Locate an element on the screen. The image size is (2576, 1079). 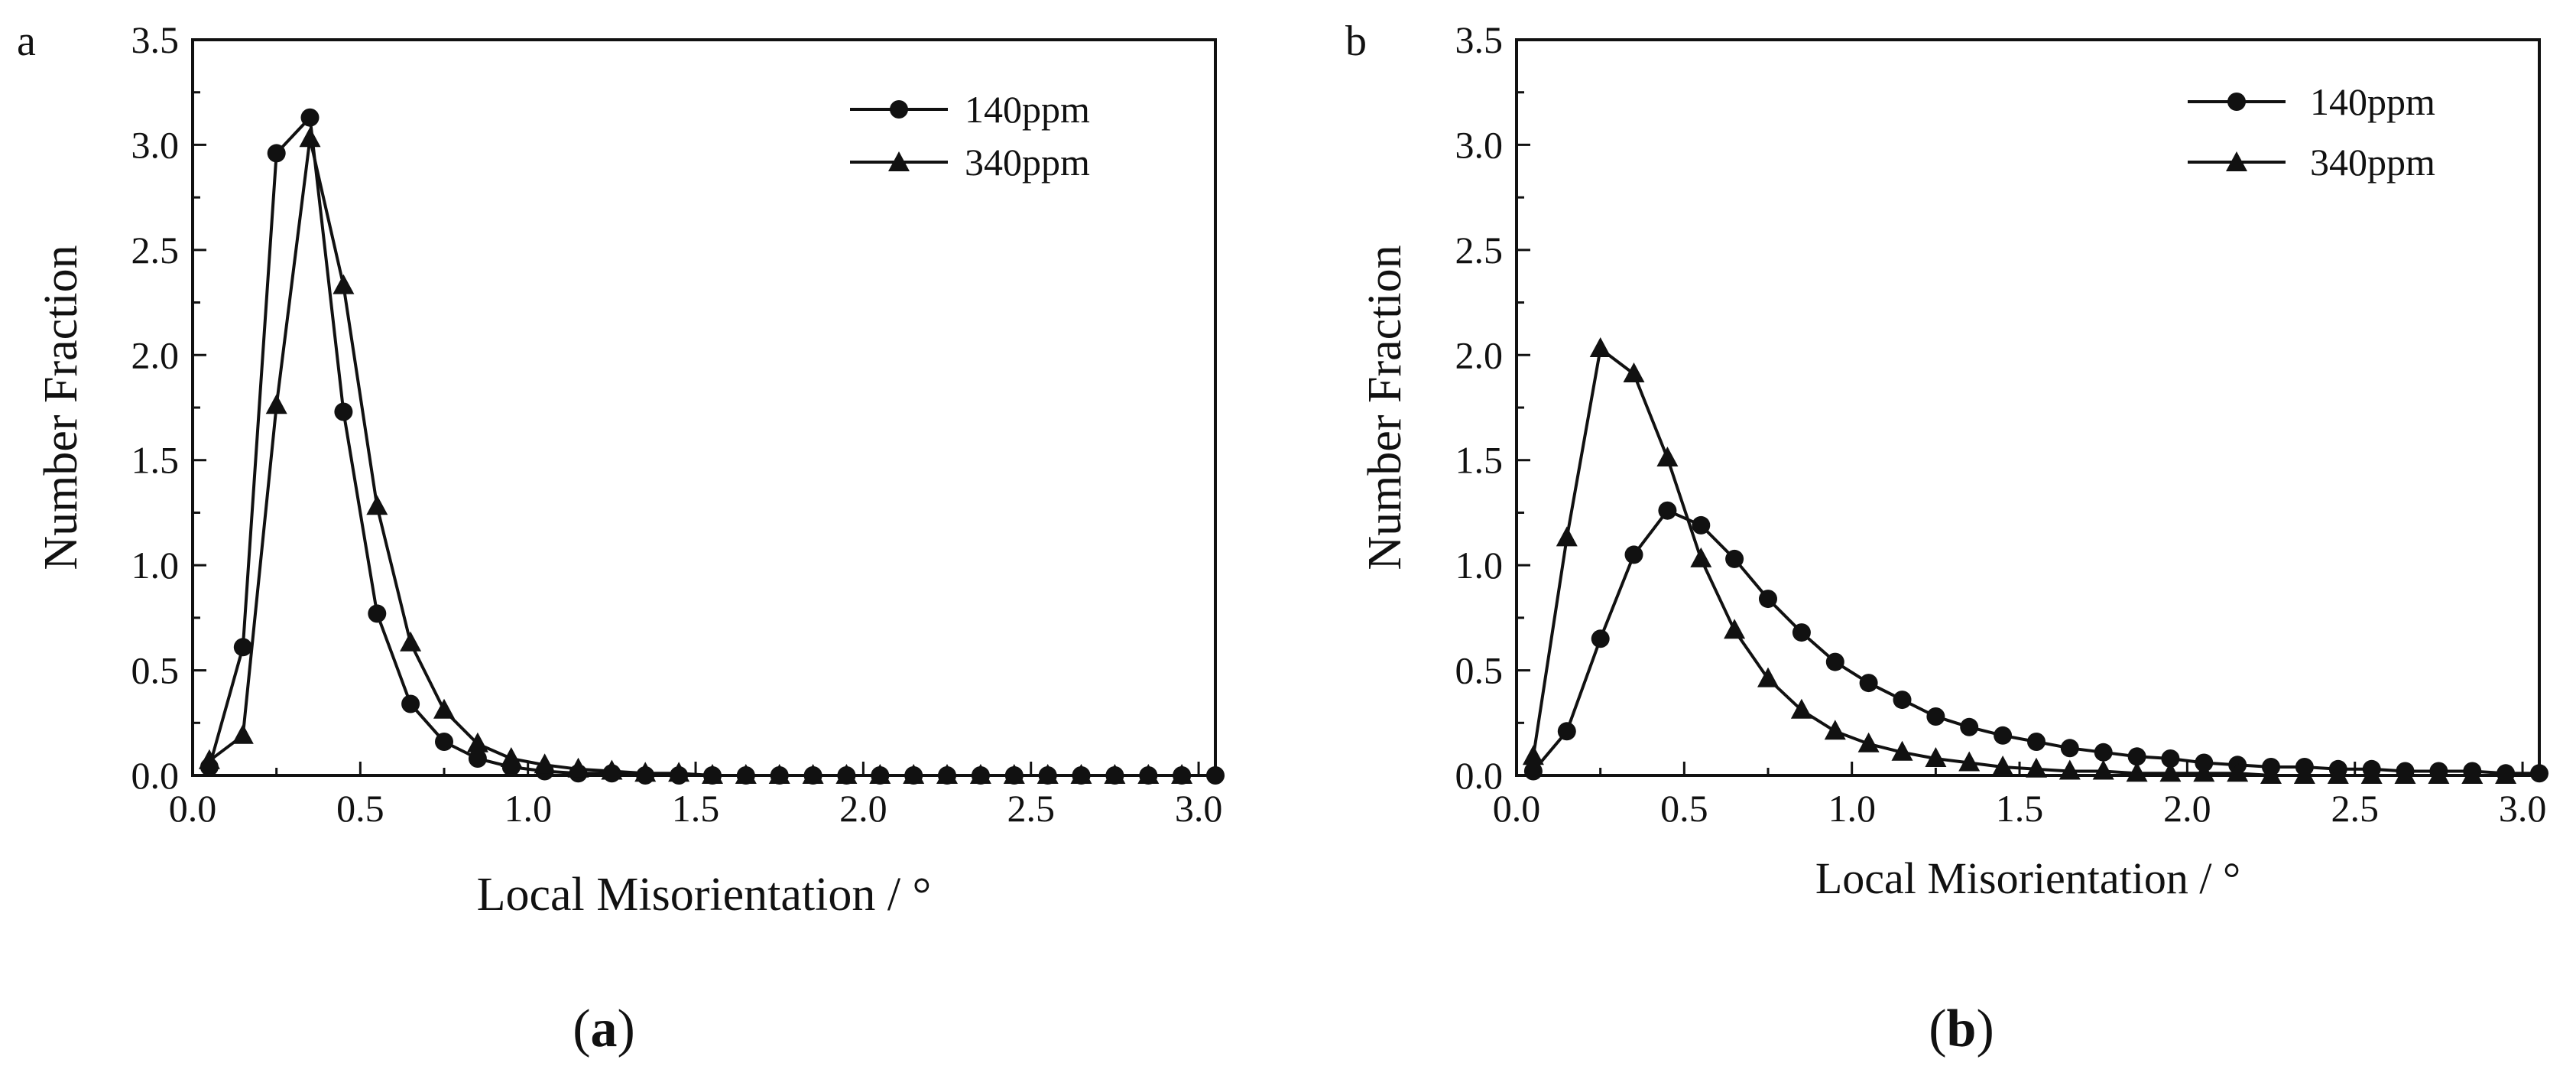
legend-marker-b-140ppm is located at coordinates (2236, 102).